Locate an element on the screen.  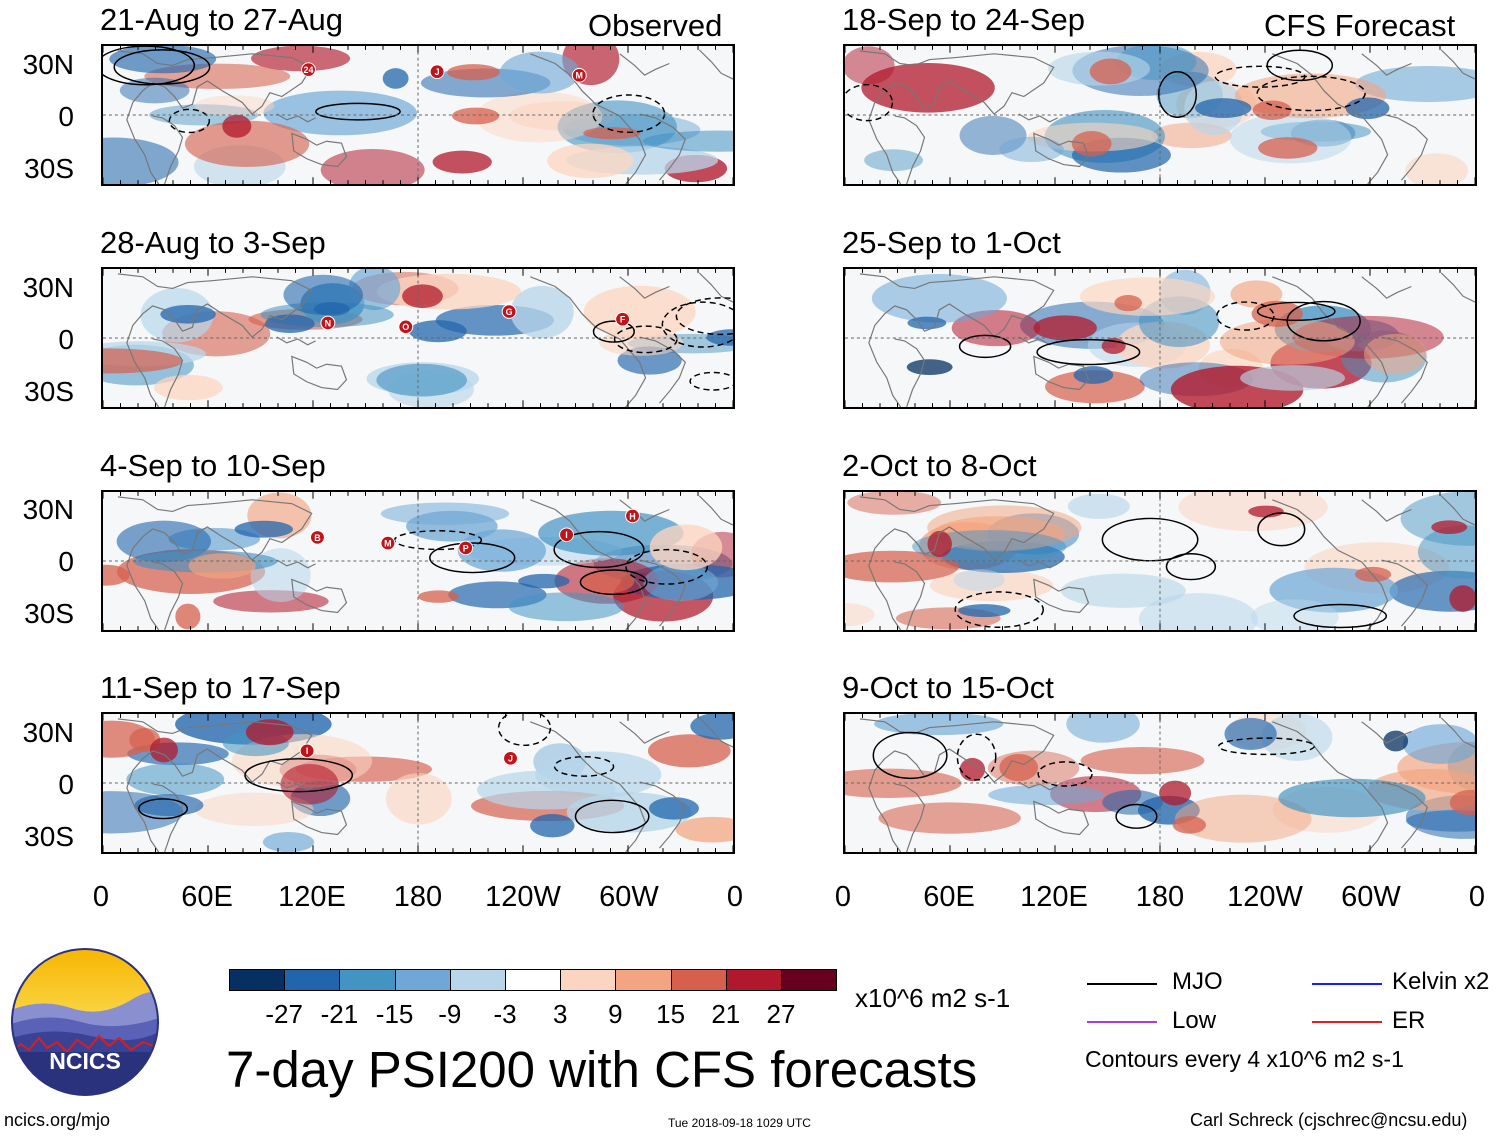
svg-text: O is located at coordinates (405, 327).